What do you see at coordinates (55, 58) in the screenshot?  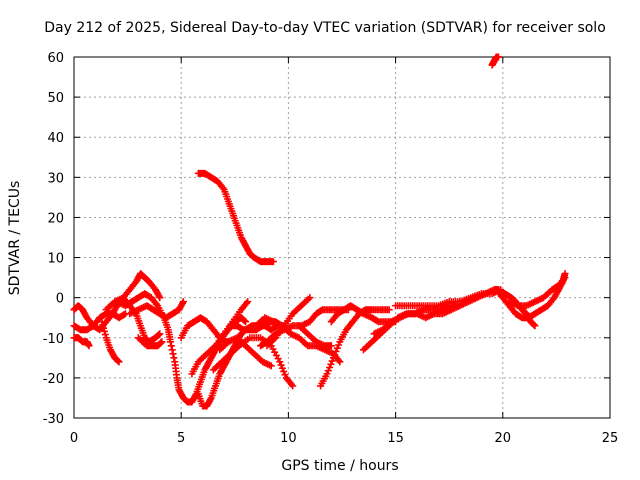 I see `y-tick-label: 60` at bounding box center [55, 58].